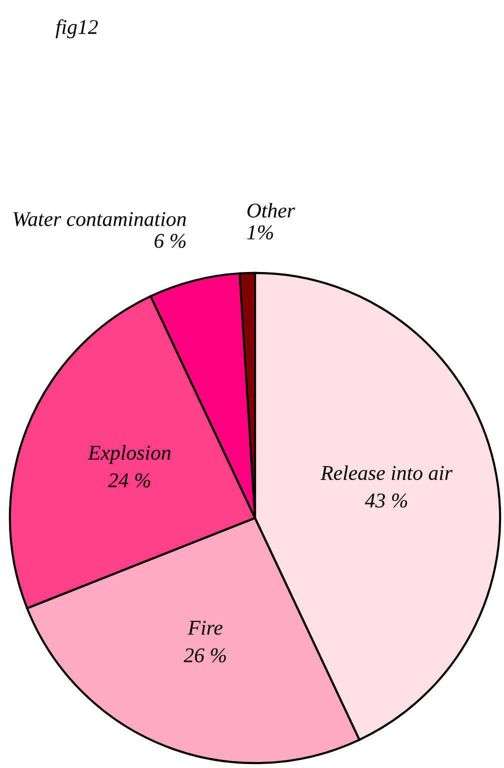  What do you see at coordinates (205, 655) in the screenshot?
I see `data-label: 26 %` at bounding box center [205, 655].